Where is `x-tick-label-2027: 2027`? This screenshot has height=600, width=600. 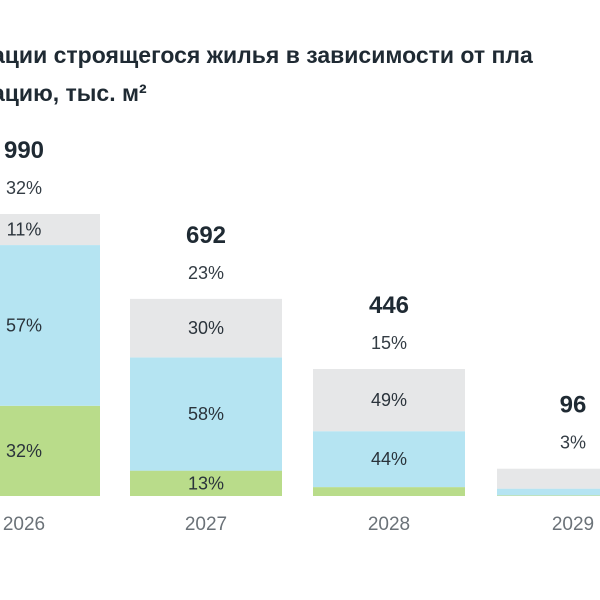
x-tick-label-2027: 2027 is located at coordinates (206, 524).